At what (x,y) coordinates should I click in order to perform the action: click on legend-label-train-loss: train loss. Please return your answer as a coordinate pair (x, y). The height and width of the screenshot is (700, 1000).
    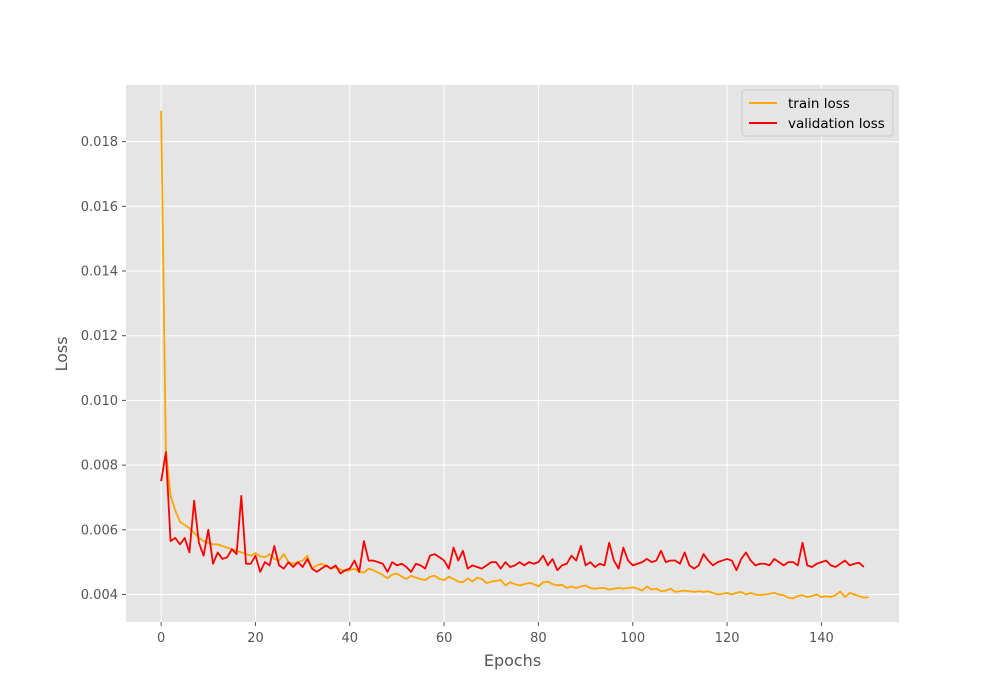
    Looking at the image, I should click on (819, 104).